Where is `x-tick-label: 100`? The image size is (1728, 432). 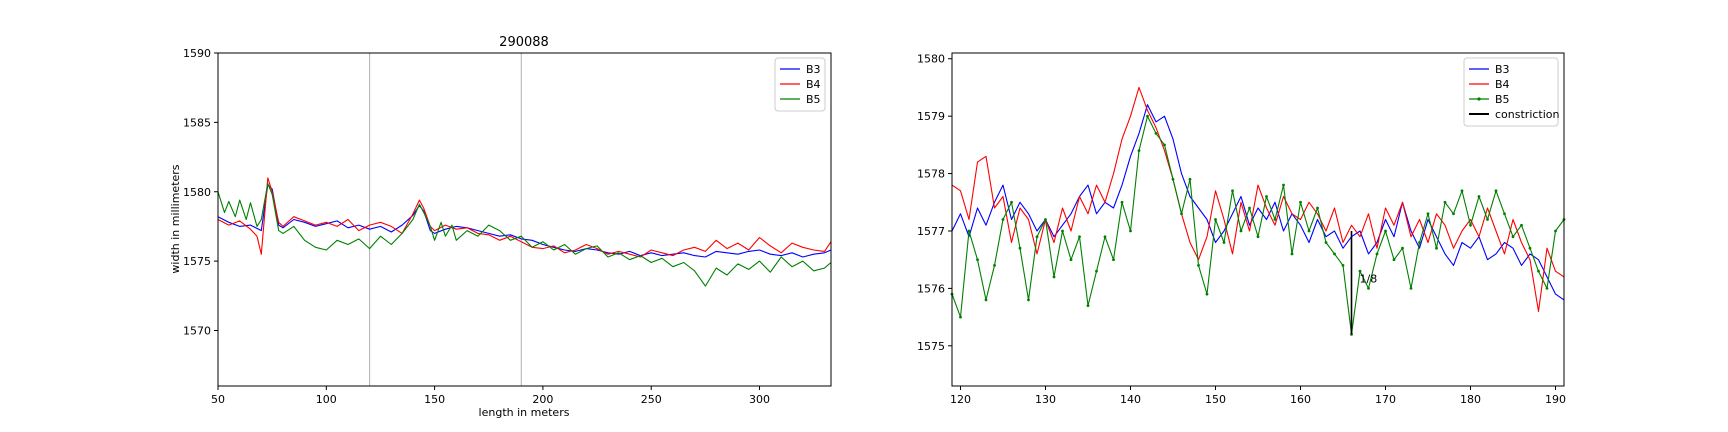
x-tick-label: 100 is located at coordinates (326, 399).